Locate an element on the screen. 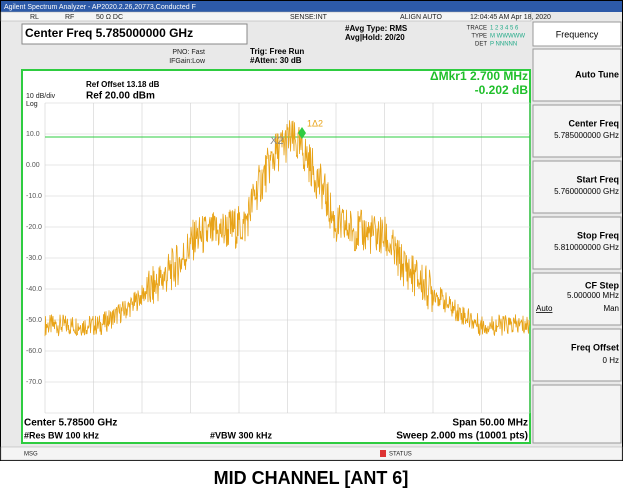  trace-nums: 1 2 3 4 5 6 is located at coordinates (504, 29).